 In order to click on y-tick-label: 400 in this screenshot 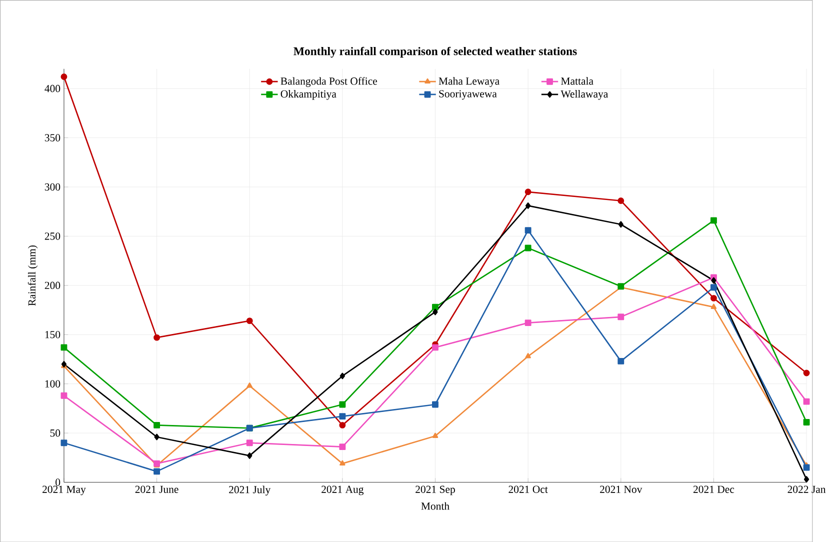, I will do `click(52, 88)`.